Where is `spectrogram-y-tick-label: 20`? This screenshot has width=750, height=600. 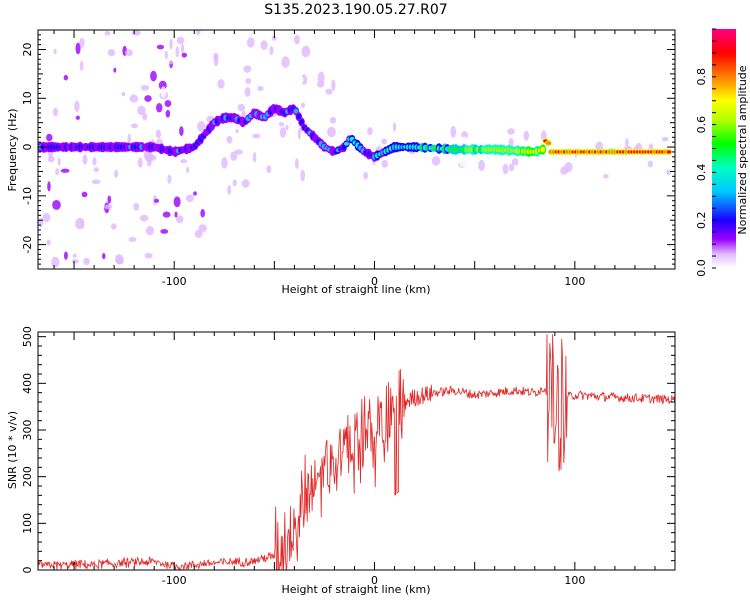
spectrogram-y-tick-label: 20 is located at coordinates (27, 50).